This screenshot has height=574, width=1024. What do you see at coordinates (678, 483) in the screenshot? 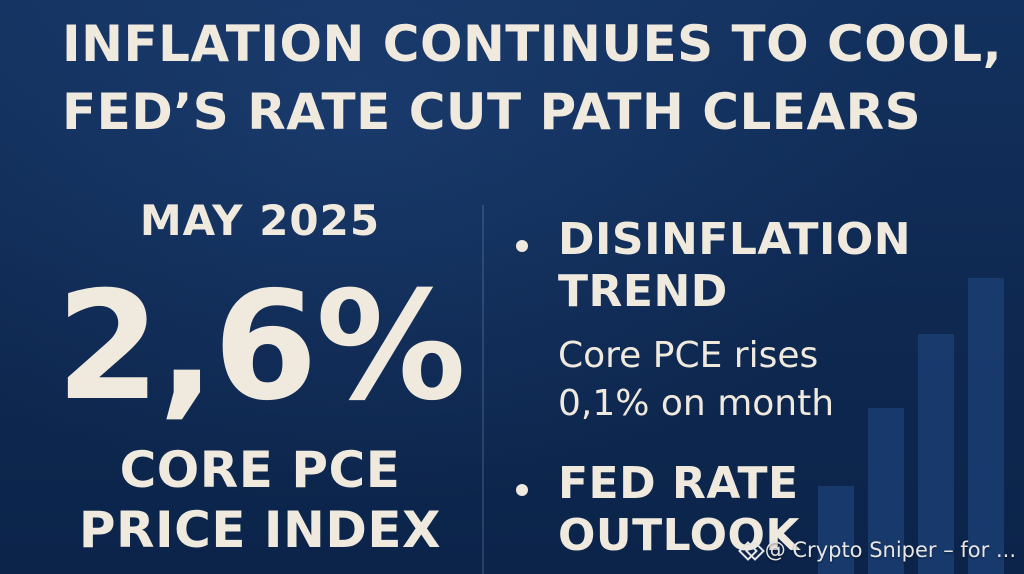
I see `bullet-title-line-1: FED RATE` at bounding box center [678, 483].